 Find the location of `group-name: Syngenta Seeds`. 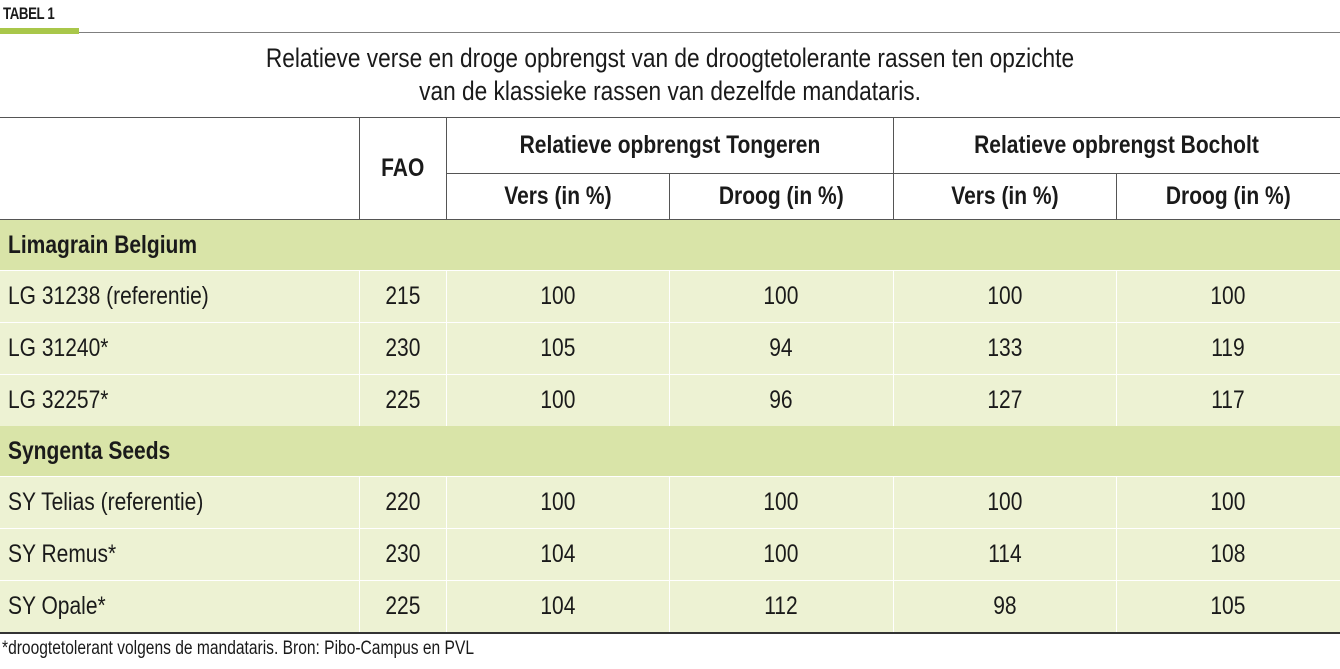

group-name: Syngenta Seeds is located at coordinates (670, 451).